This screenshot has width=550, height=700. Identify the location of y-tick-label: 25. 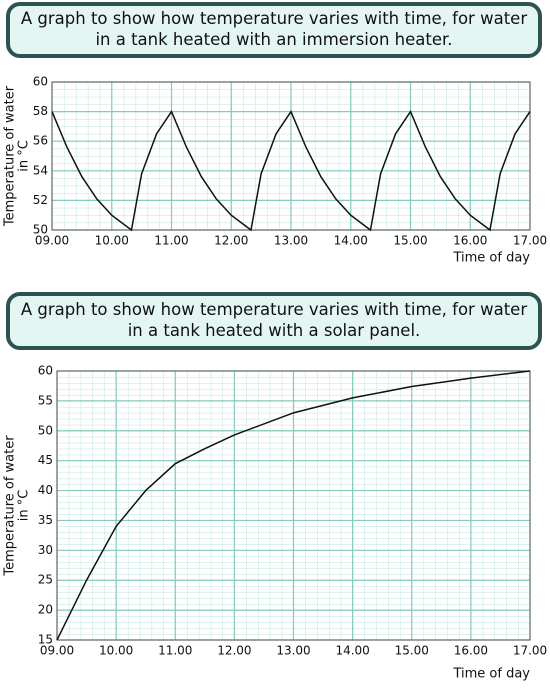
(45, 580).